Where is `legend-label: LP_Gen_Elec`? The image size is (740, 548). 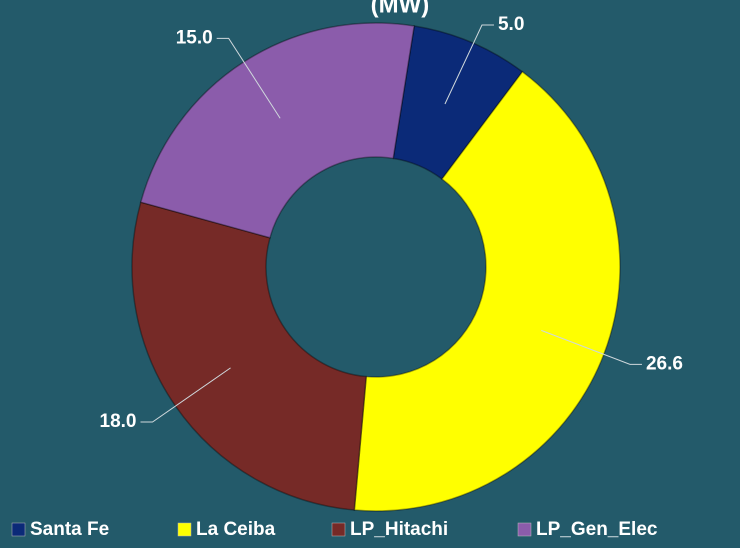
legend-label: LP_Gen_Elec is located at coordinates (597, 529).